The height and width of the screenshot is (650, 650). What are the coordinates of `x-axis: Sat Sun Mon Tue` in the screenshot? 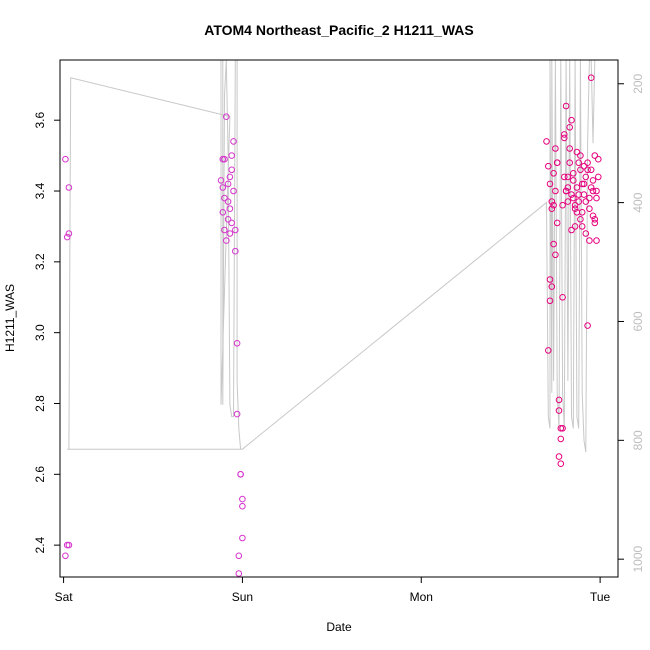 It's located at (333, 590).